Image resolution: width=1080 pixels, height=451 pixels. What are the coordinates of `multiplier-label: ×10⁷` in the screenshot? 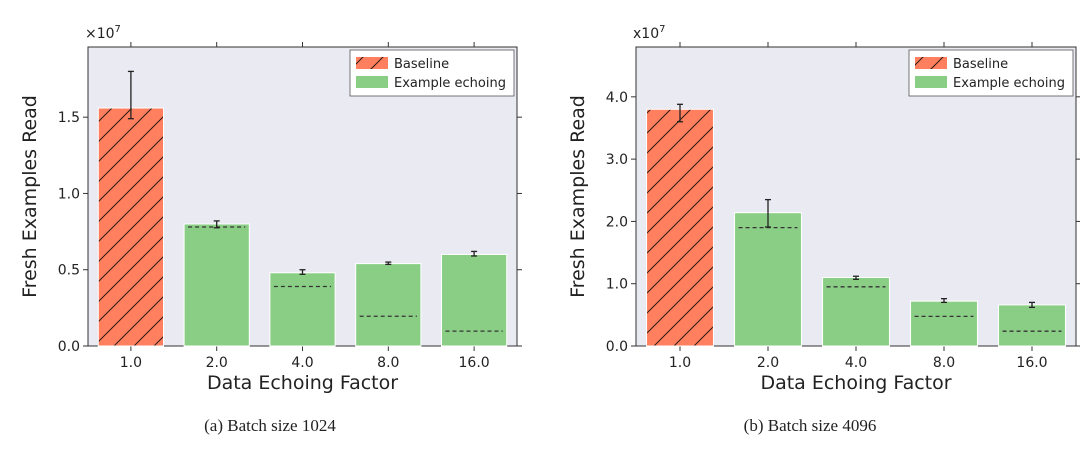 It's located at (103, 33).